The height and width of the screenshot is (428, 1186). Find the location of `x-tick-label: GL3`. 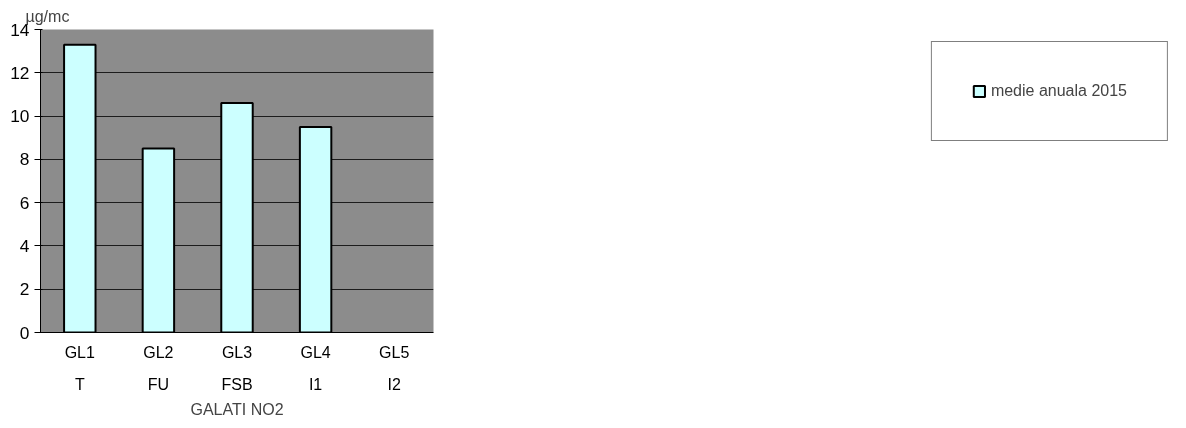

x-tick-label: GL3 is located at coordinates (237, 352).